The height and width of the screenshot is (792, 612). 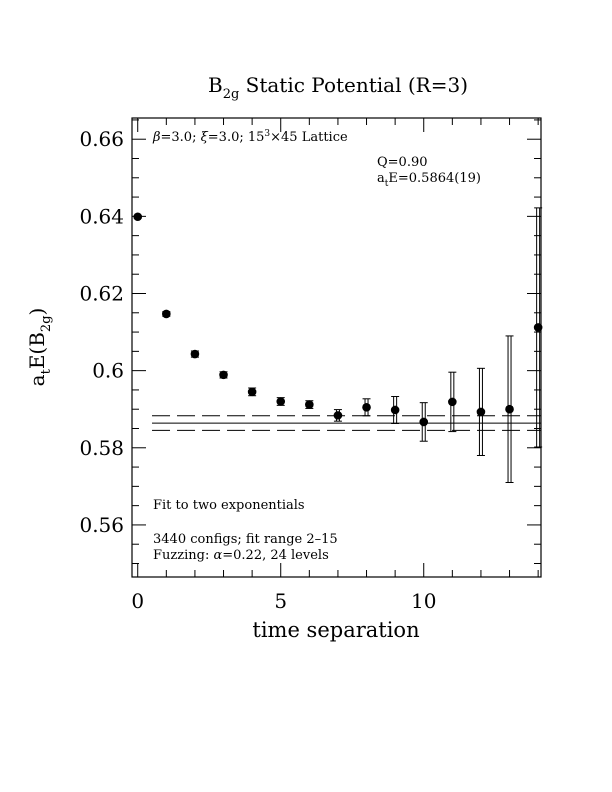 I want to click on fit-result-annotation: atE=0.5864(19), so click(x=429, y=180).